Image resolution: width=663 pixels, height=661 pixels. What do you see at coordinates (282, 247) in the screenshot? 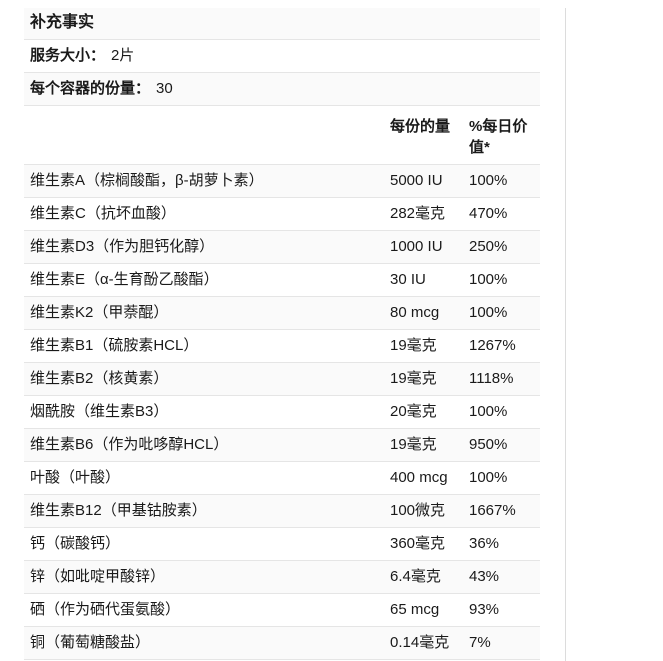
I see `table-row: 维生素D3（作为胆钙化醇） 1000 IU 250%` at bounding box center [282, 247].